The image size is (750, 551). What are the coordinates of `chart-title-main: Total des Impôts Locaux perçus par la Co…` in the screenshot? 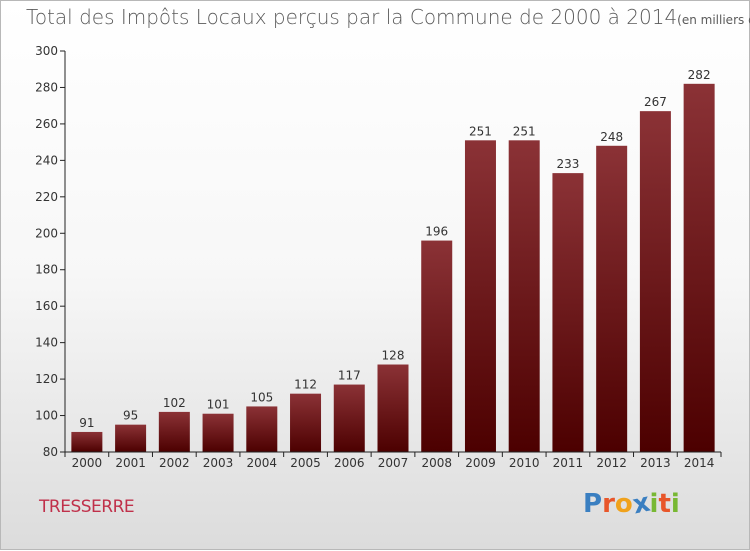 It's located at (352, 17).